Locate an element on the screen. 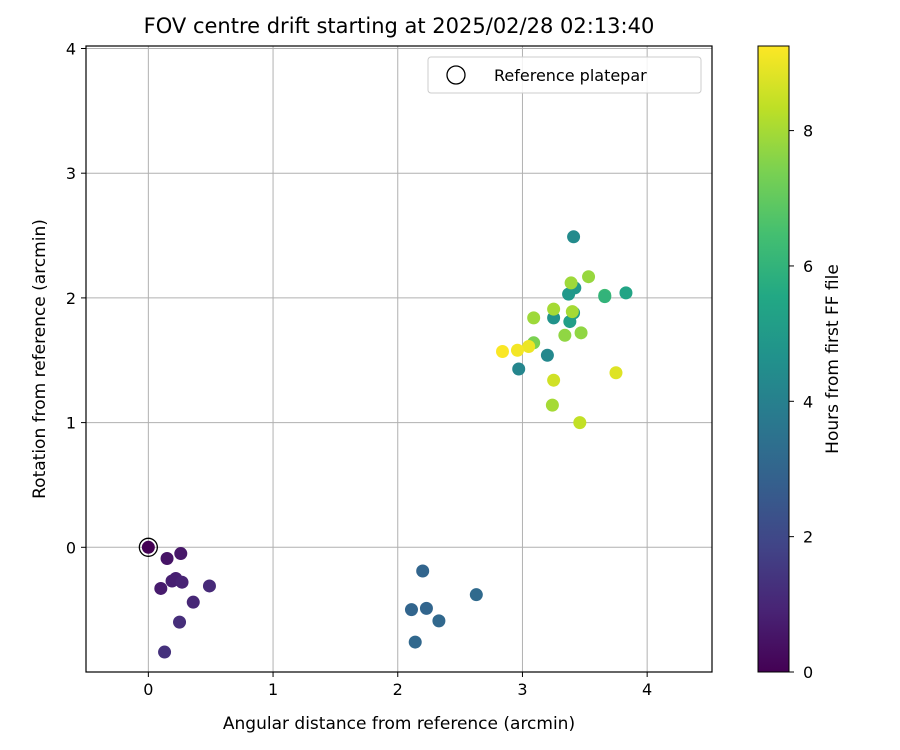 This screenshot has width=900, height=750. colorbar-label: Hours from first FF file is located at coordinates (833, 359).